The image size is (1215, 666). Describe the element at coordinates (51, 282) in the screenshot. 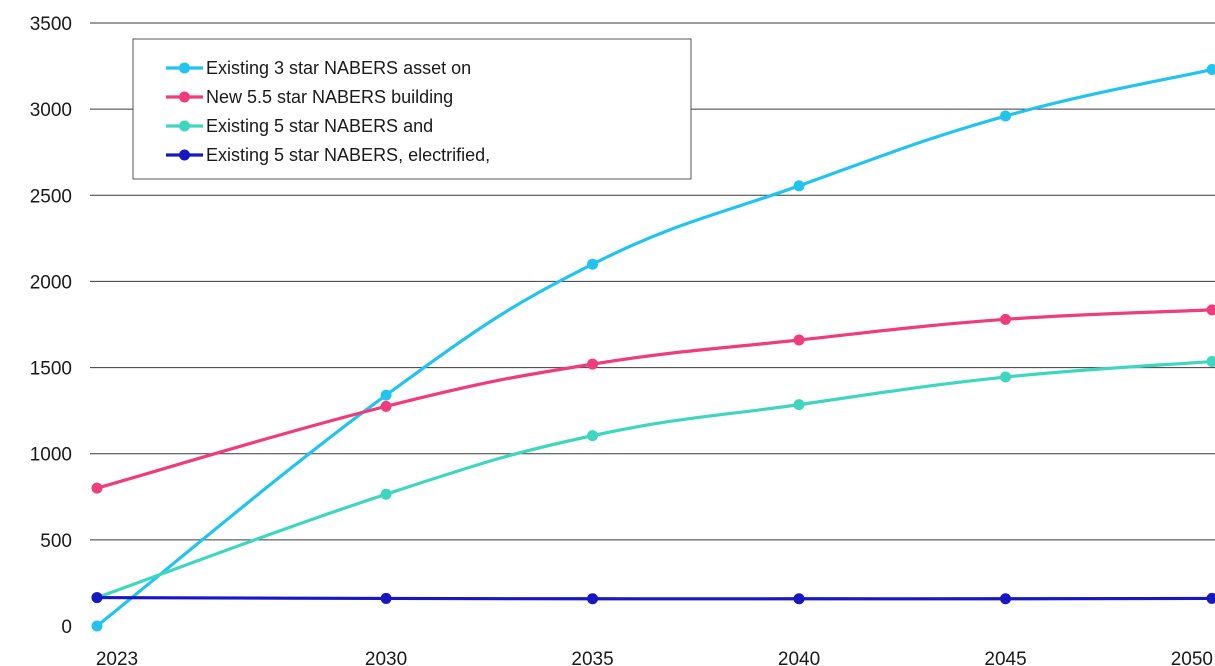

I see `y-tick-label: 2000` at that location.